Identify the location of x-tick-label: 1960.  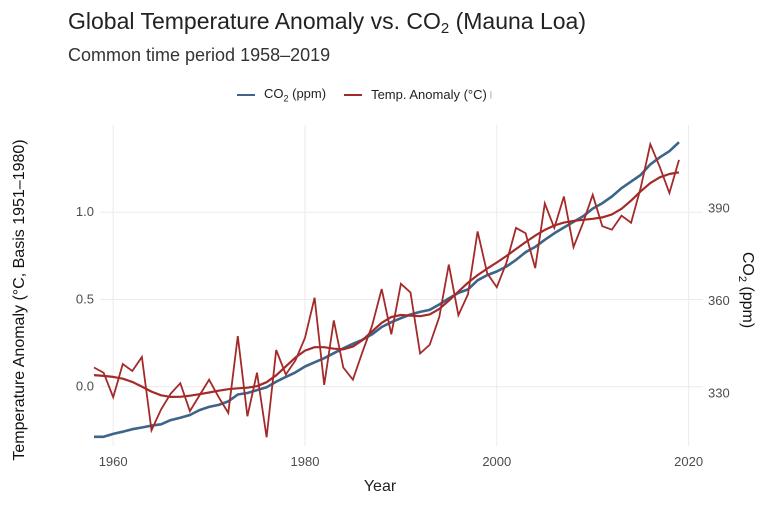
(113, 461).